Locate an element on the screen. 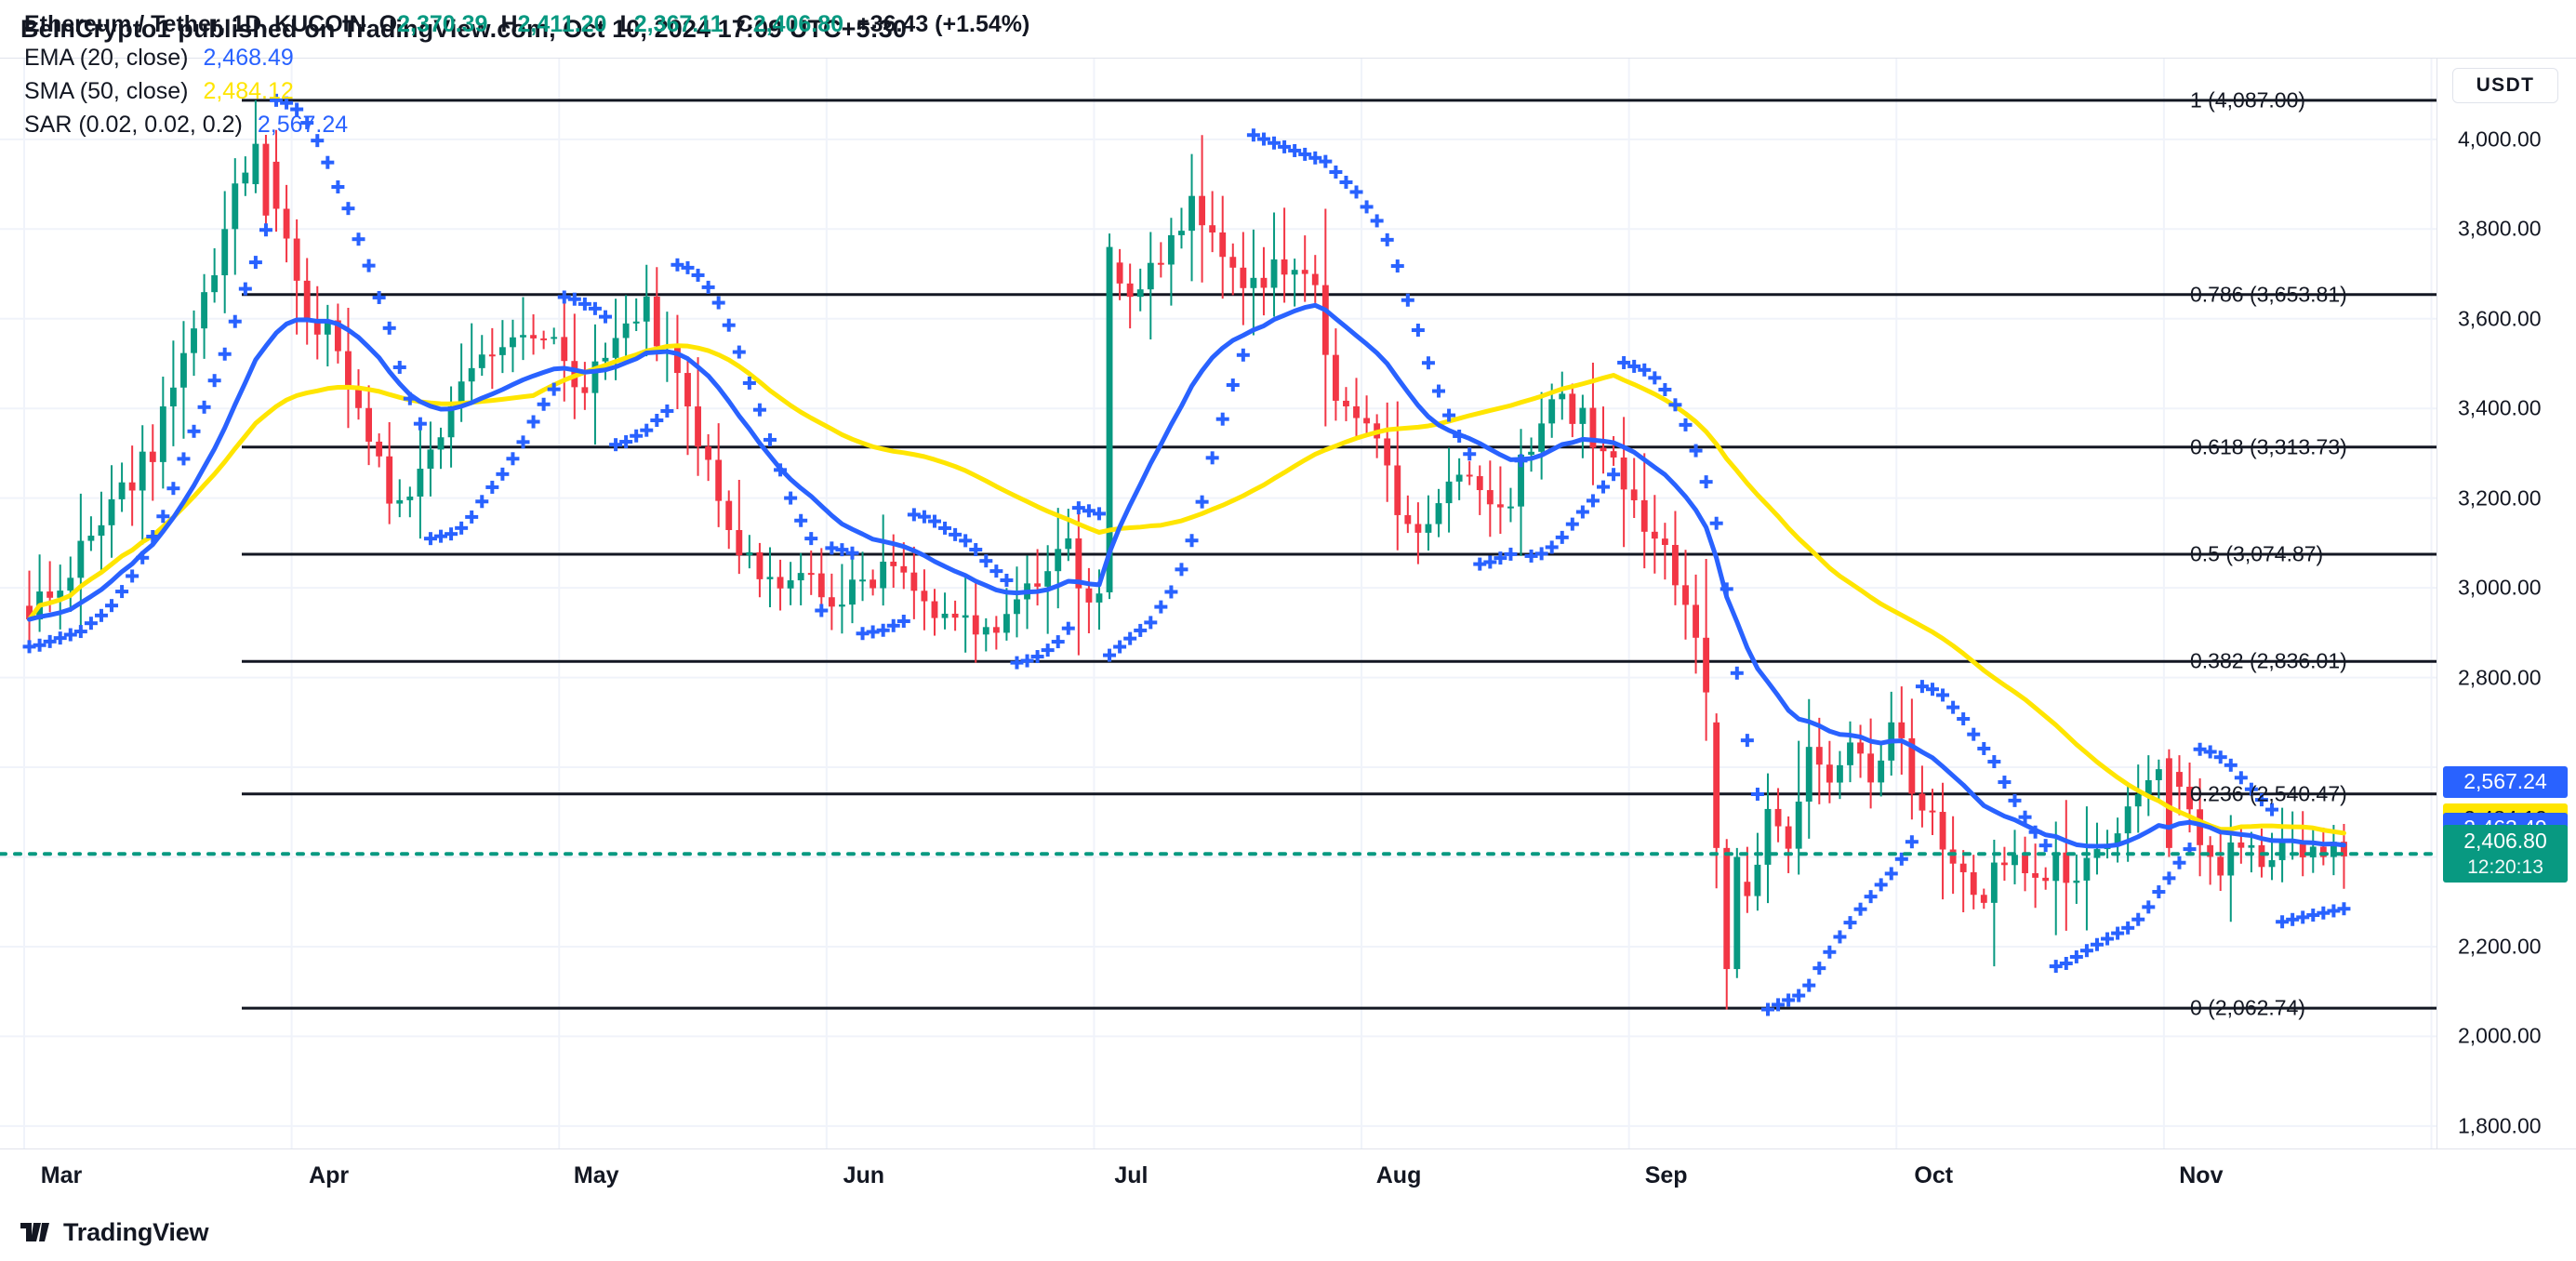  price-tag: 2,567.24 is located at coordinates (2505, 781).